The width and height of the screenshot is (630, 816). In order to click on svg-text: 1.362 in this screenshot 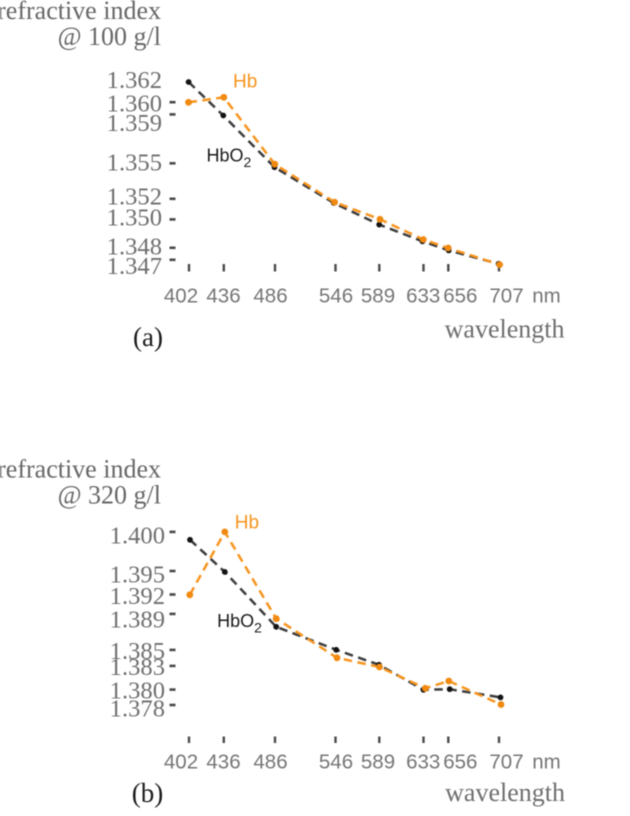, I will do `click(134, 80)`.